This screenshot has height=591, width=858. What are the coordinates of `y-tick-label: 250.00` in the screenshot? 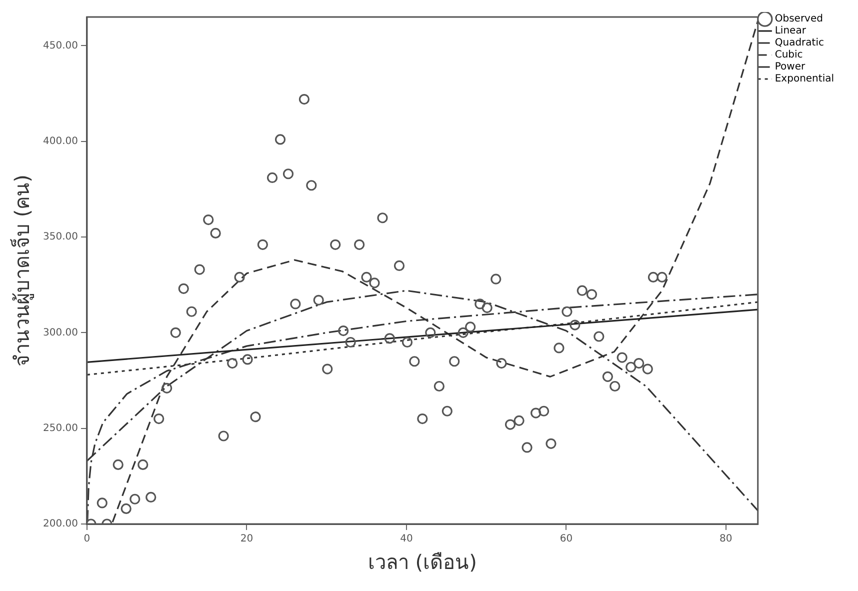 It's located at (60, 428).